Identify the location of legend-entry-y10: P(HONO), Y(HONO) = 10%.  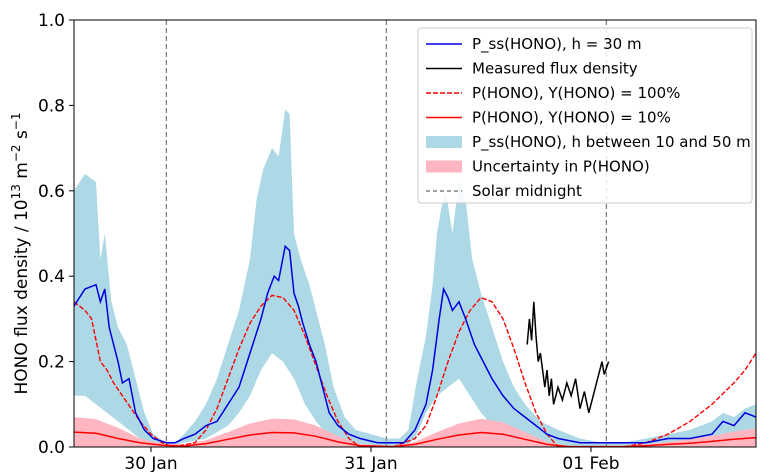
(548, 118).